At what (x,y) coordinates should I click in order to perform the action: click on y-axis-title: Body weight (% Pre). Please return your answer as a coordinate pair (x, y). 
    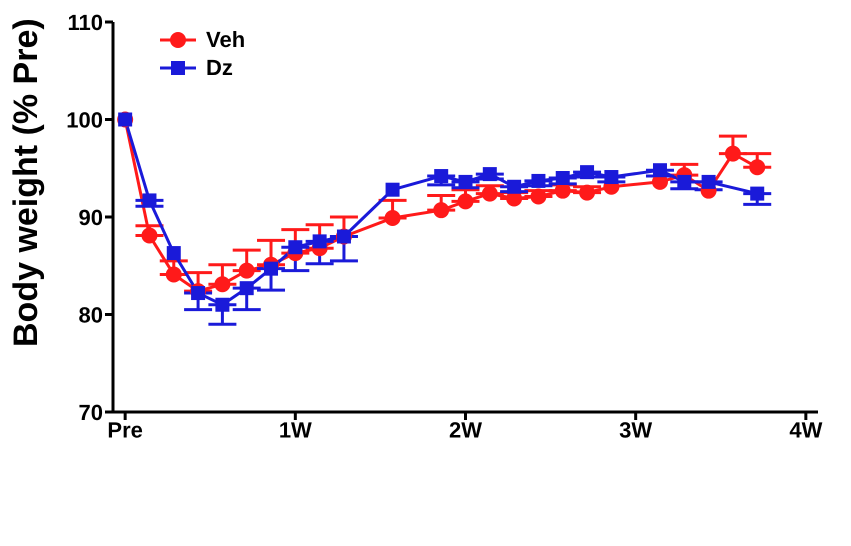
    Looking at the image, I should click on (26, 182).